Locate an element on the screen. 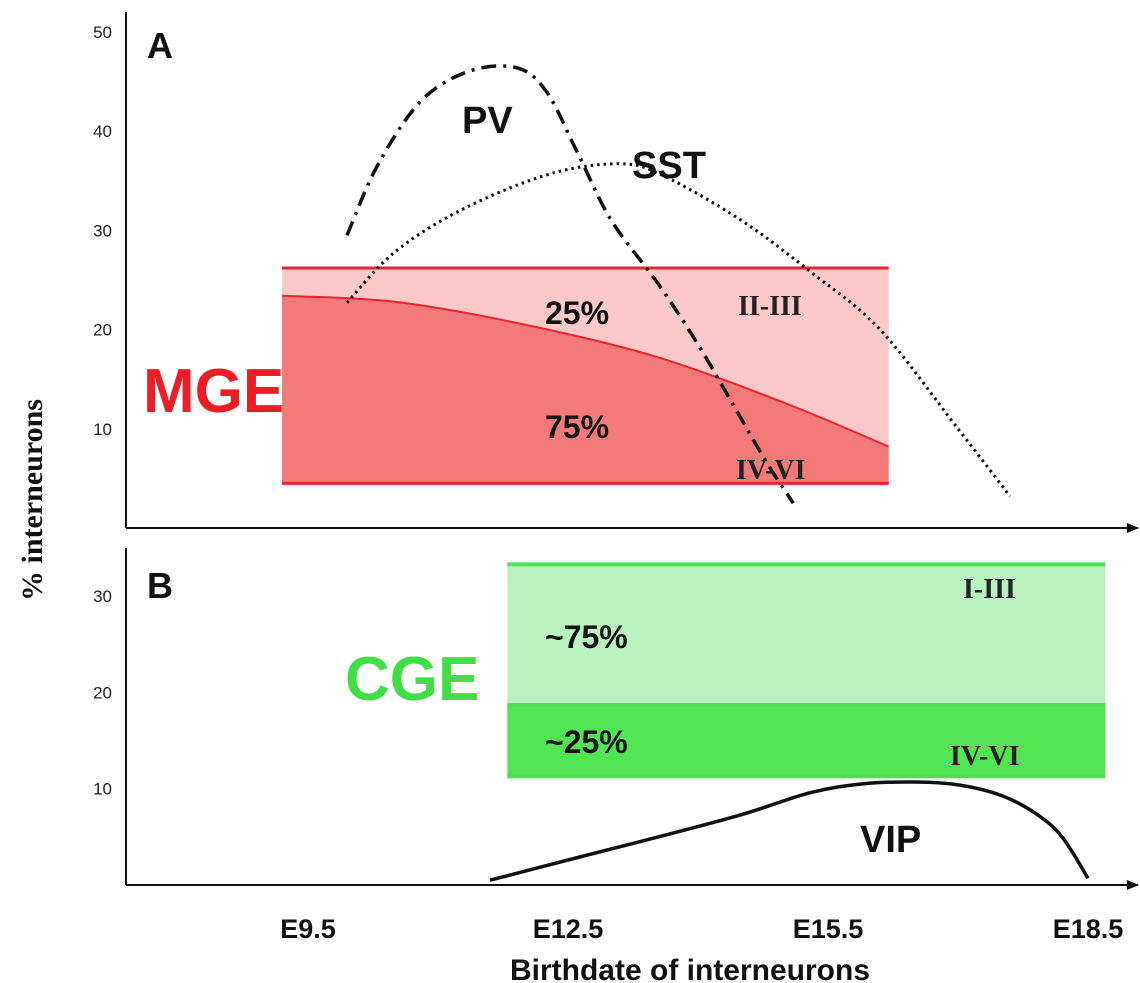 The height and width of the screenshot is (983, 1140). mge-lower-share: 75% is located at coordinates (577, 427).